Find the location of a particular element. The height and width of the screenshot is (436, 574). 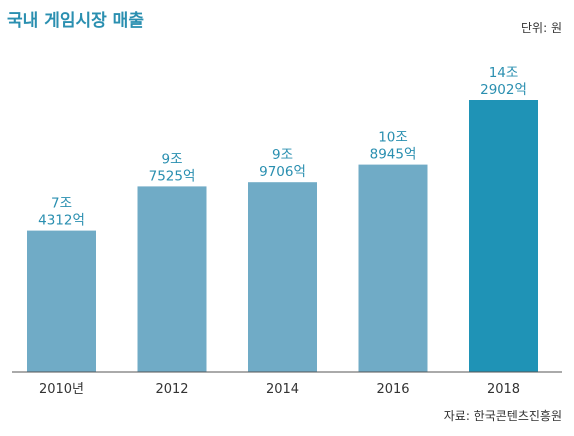

x-tick-label-3: 2016 is located at coordinates (392, 389).